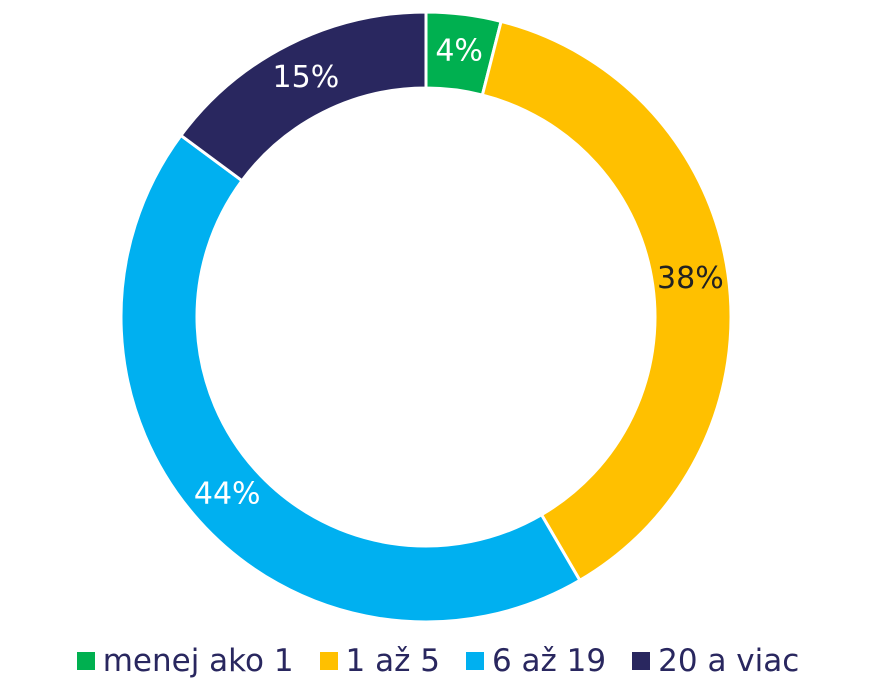 Image resolution: width=876 pixels, height=683 pixels. I want to click on legend-item: menej ako 1, so click(185, 661).